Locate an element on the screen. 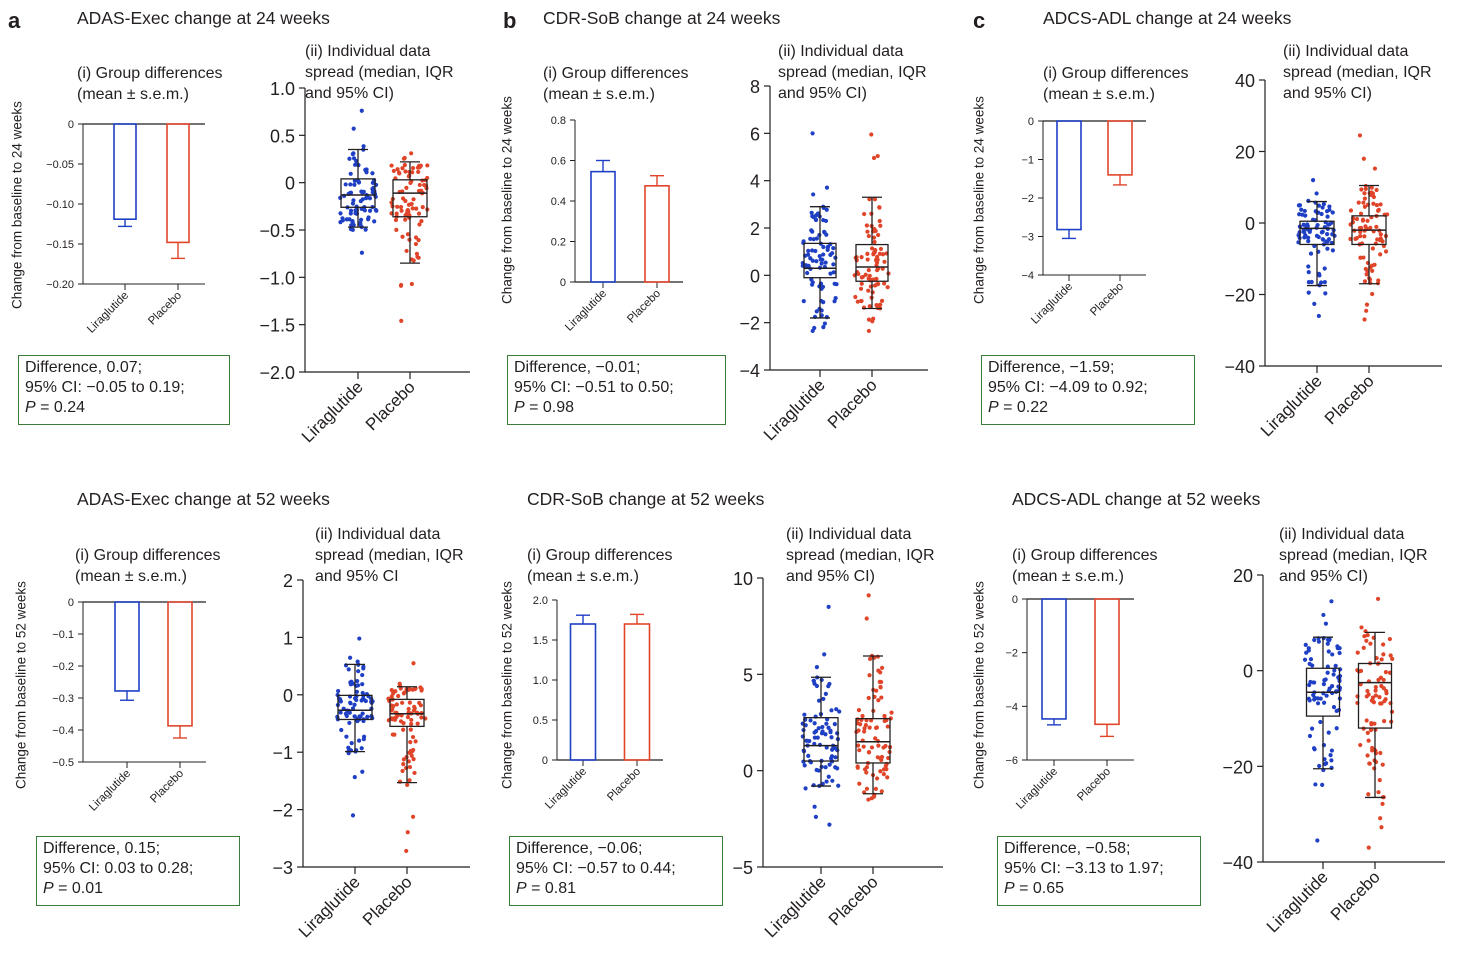  y-tick-label: 1.5 is located at coordinates (540, 641).